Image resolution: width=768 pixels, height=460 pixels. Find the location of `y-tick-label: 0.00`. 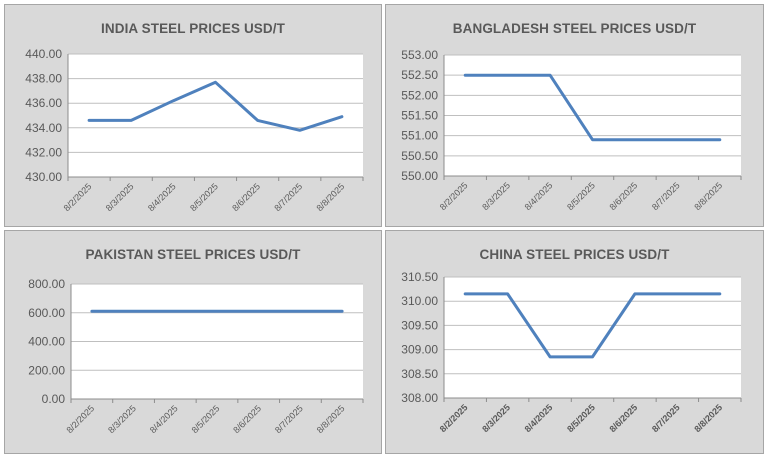

y-tick-label: 0.00 is located at coordinates (54, 399).